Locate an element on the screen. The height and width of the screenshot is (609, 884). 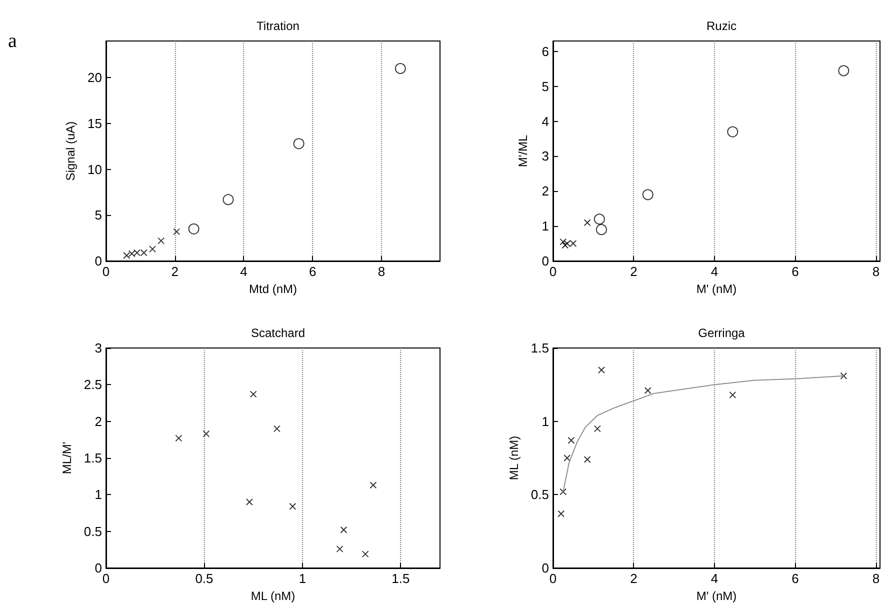
x-axis-title: Mtd (nM) is located at coordinates (273, 289).